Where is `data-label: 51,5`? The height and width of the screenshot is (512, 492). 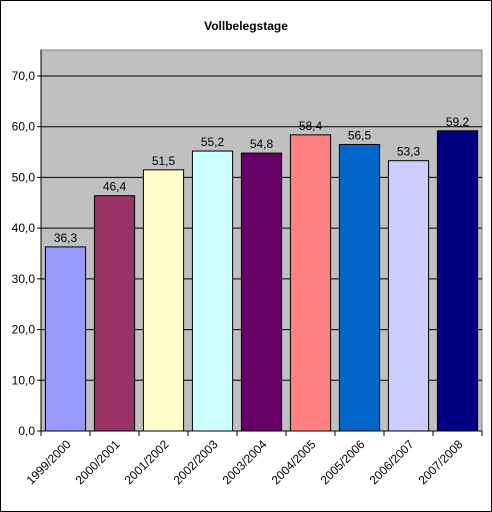 data-label: 51,5 is located at coordinates (164, 161).